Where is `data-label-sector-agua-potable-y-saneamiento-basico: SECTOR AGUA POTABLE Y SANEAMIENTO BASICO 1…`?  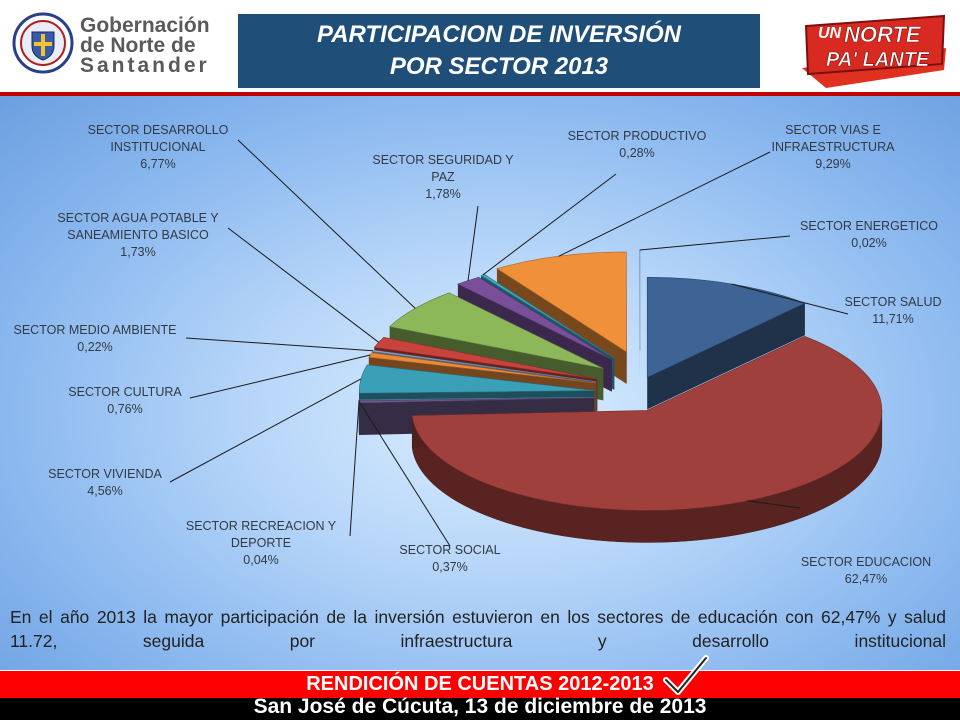 data-label-sector-agua-potable-y-saneamiento-basico: SECTOR AGUA POTABLE Y SANEAMIENTO BASICO 1… is located at coordinates (138, 235).